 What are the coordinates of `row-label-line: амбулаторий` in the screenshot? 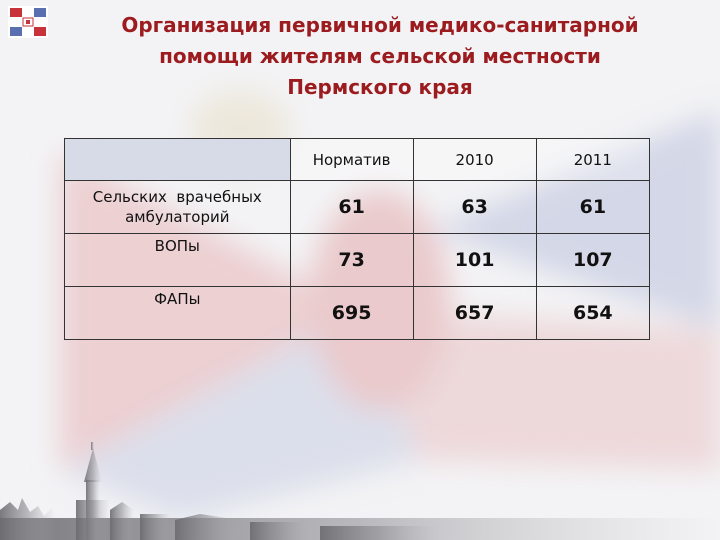 It's located at (177, 217).